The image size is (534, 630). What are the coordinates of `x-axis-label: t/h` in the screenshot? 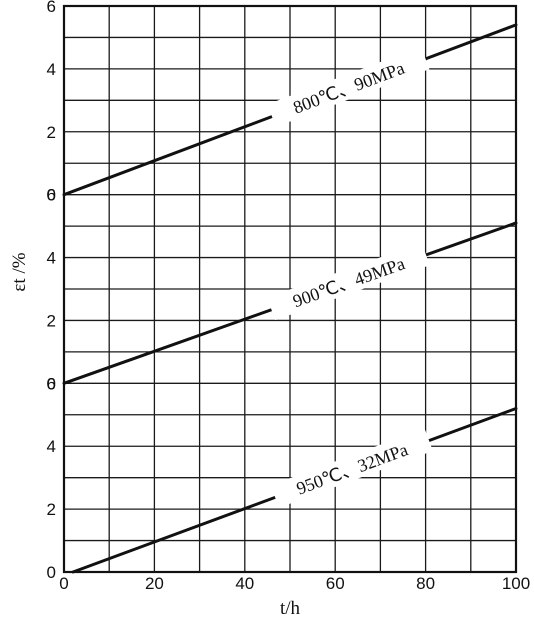 It's located at (290, 608).